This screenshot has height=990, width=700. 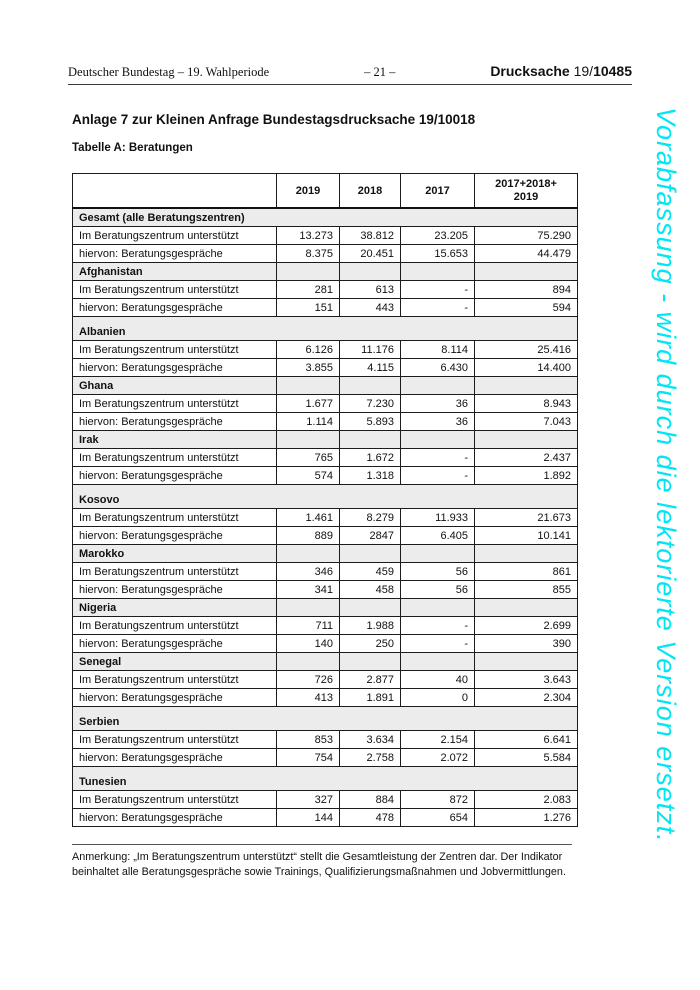 I want to click on data-row-consultations: hiervon: Beratungsgespräche 341 458 56 855, so click(x=325, y=589).